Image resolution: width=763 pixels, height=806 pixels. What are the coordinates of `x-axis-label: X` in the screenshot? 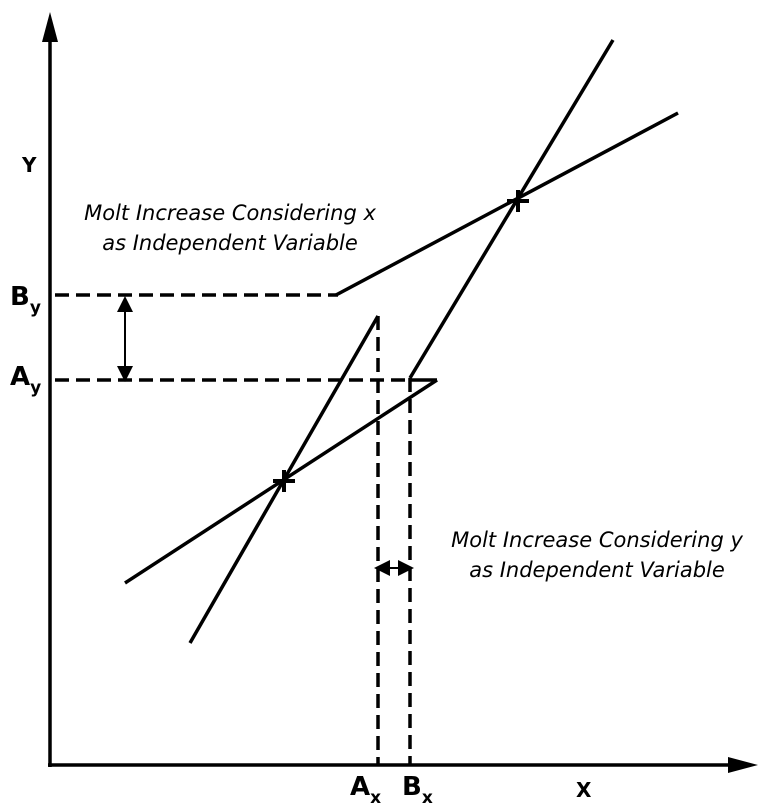 It's located at (584, 790).